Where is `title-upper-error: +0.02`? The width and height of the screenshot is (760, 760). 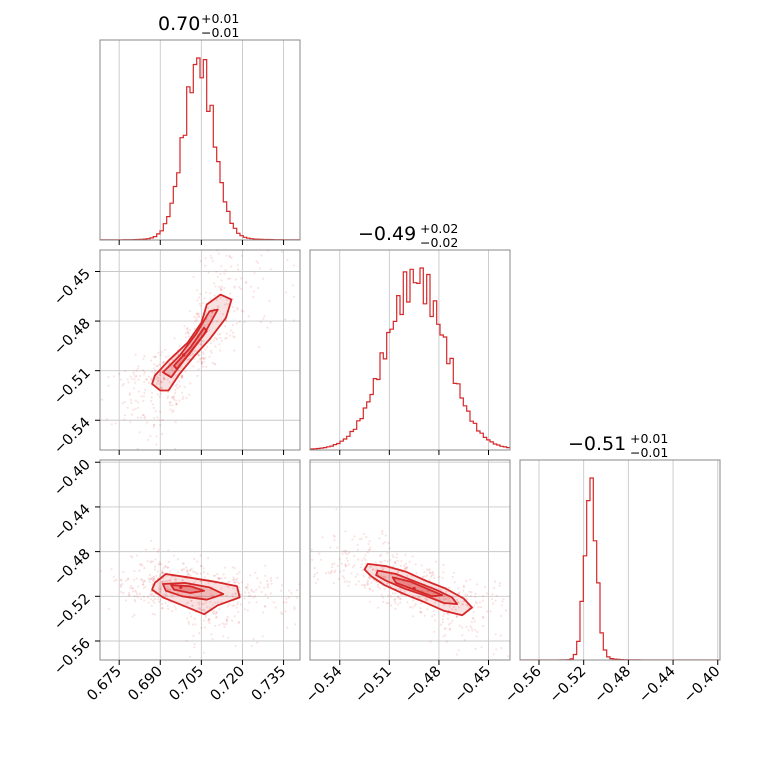
title-upper-error: +0.02 is located at coordinates (439, 228).